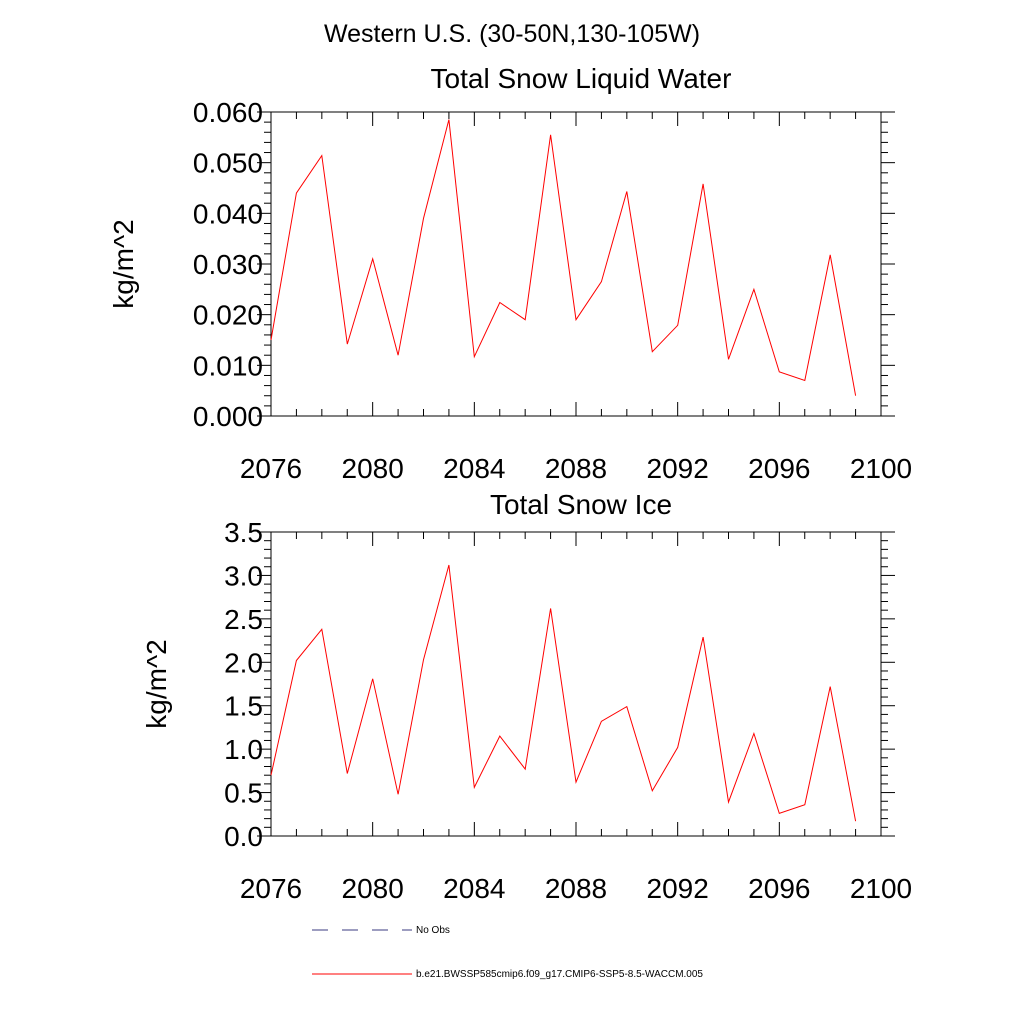  Describe the element at coordinates (243, 836) in the screenshot. I see `y-tick-label: 0.0` at that location.